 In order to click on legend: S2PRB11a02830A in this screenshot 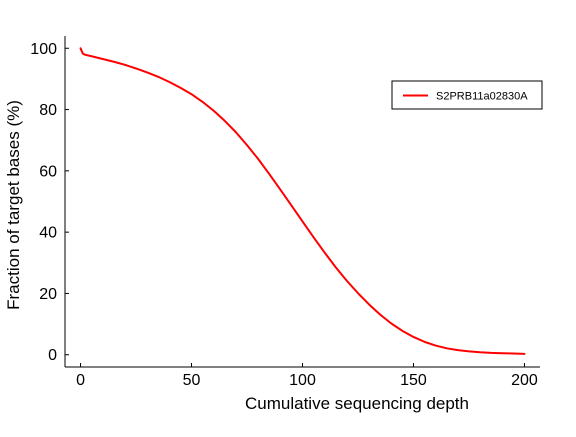, I will do `click(467, 95)`.